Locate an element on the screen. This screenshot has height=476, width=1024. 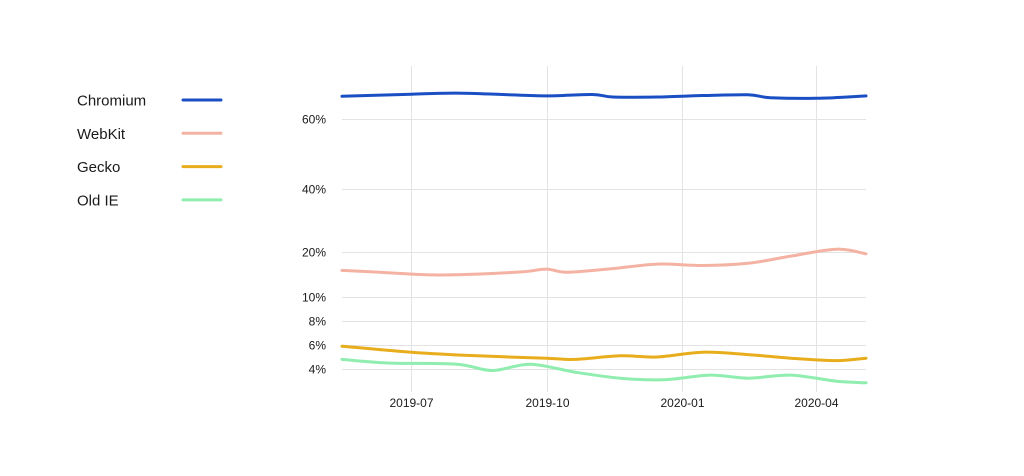
y-tick-label: 4% is located at coordinates (318, 370).